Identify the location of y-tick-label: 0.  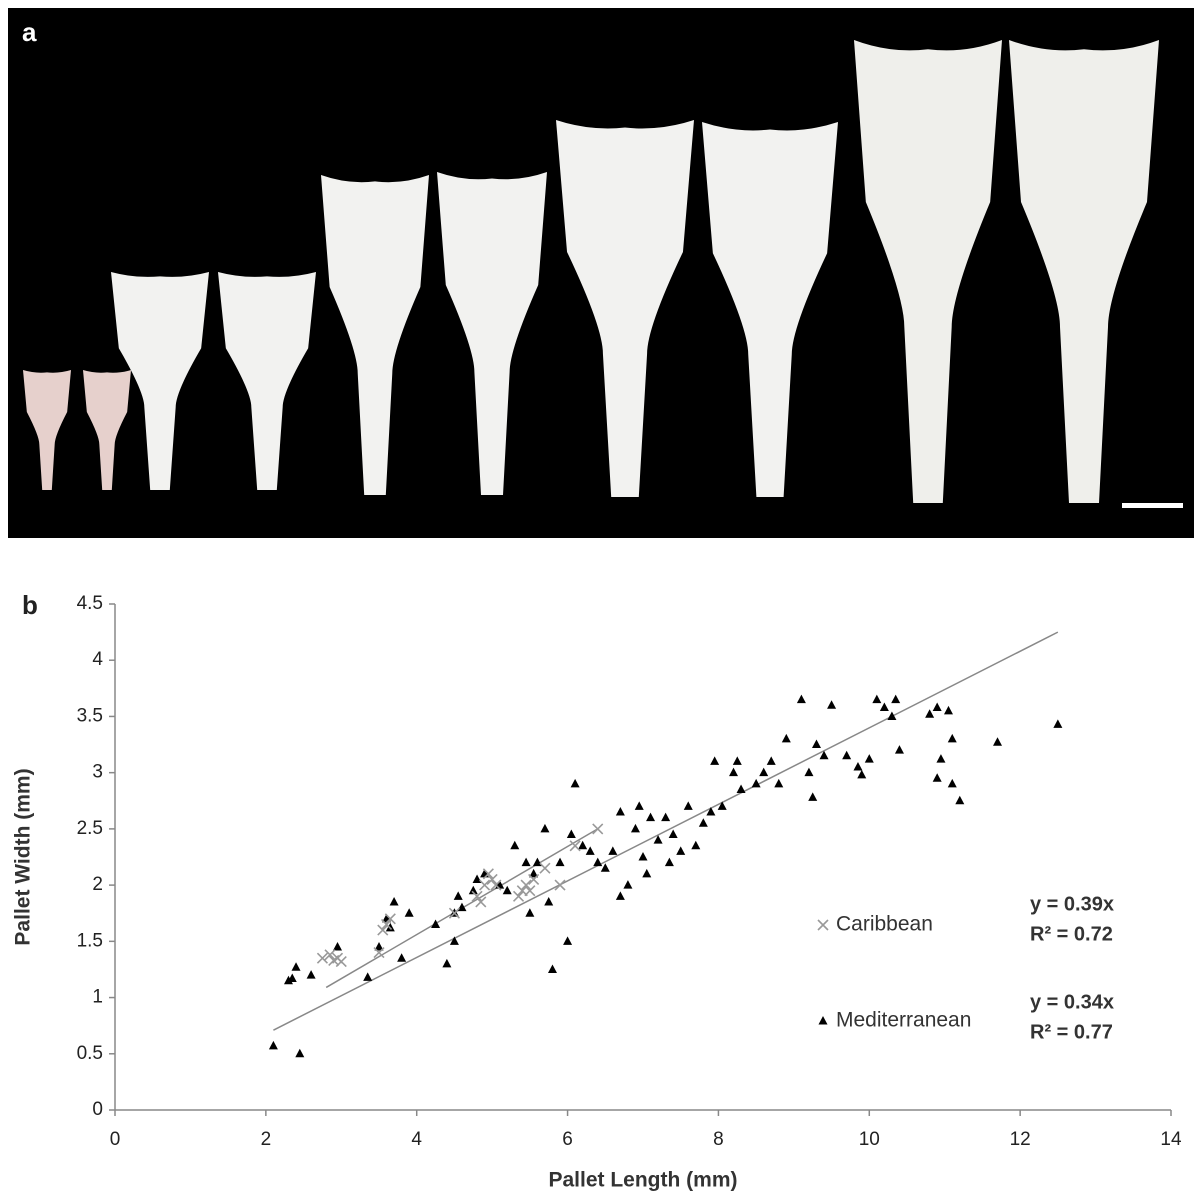
(97, 1109).